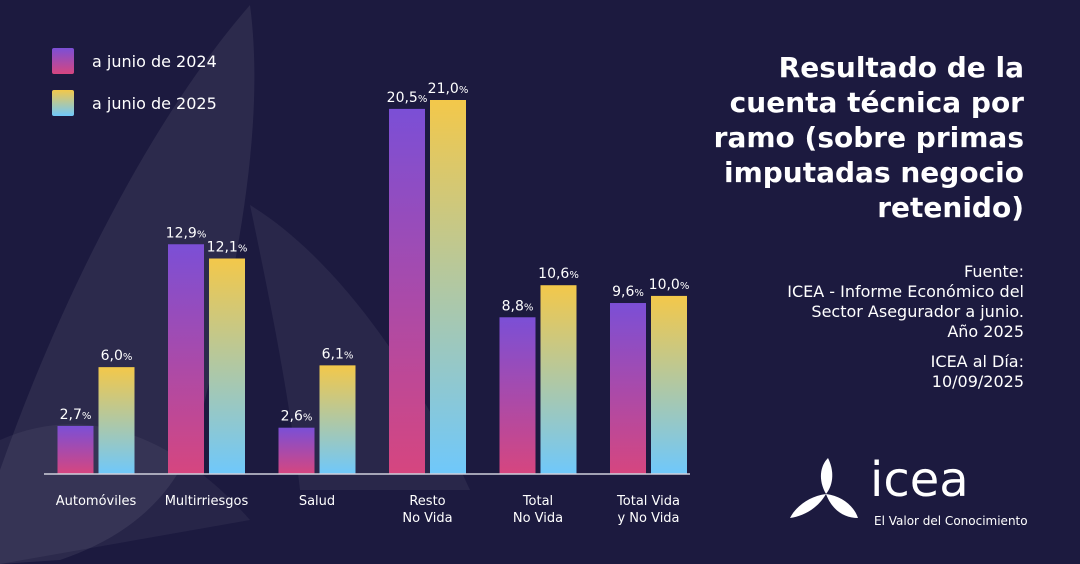 The image size is (1080, 564). Describe the element at coordinates (518, 306) in the screenshot. I see `value-label-2024: 8,8%` at that location.